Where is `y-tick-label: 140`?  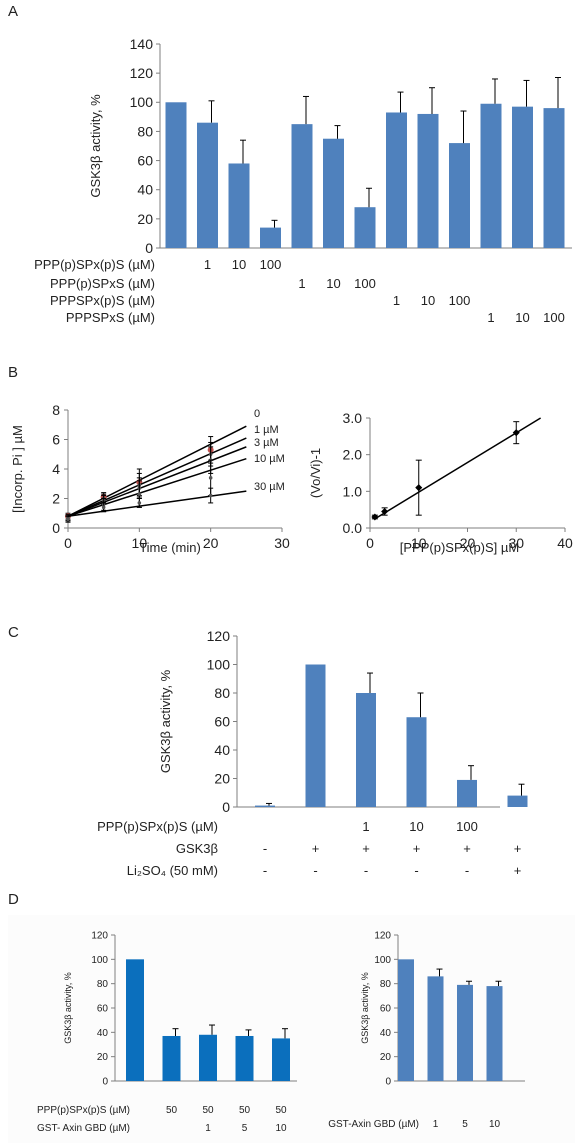
y-tick-label: 140 is located at coordinates (142, 44).